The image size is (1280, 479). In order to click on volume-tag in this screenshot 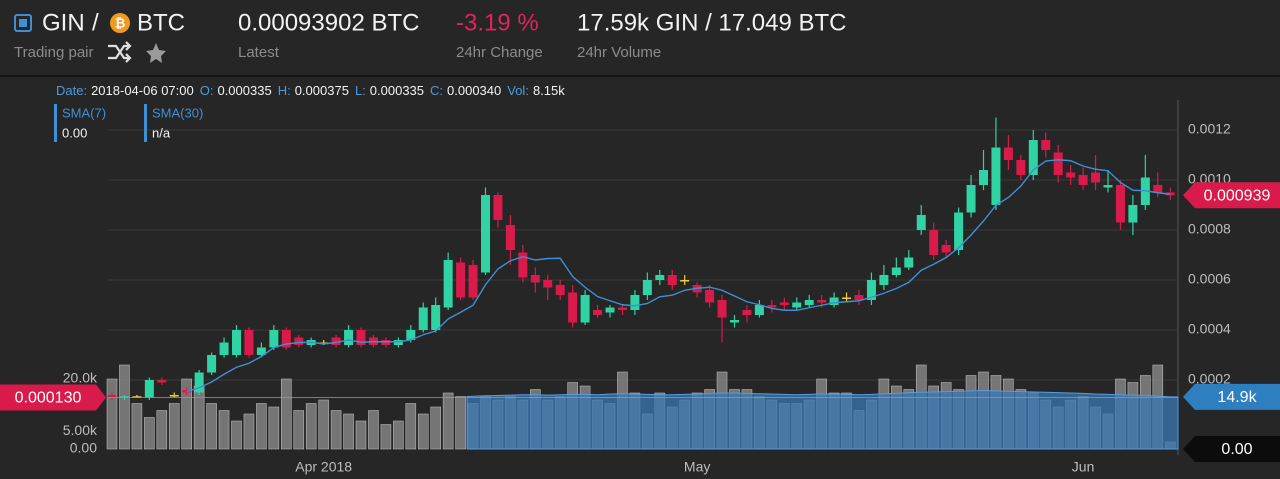, I will do `click(1231, 396)`.